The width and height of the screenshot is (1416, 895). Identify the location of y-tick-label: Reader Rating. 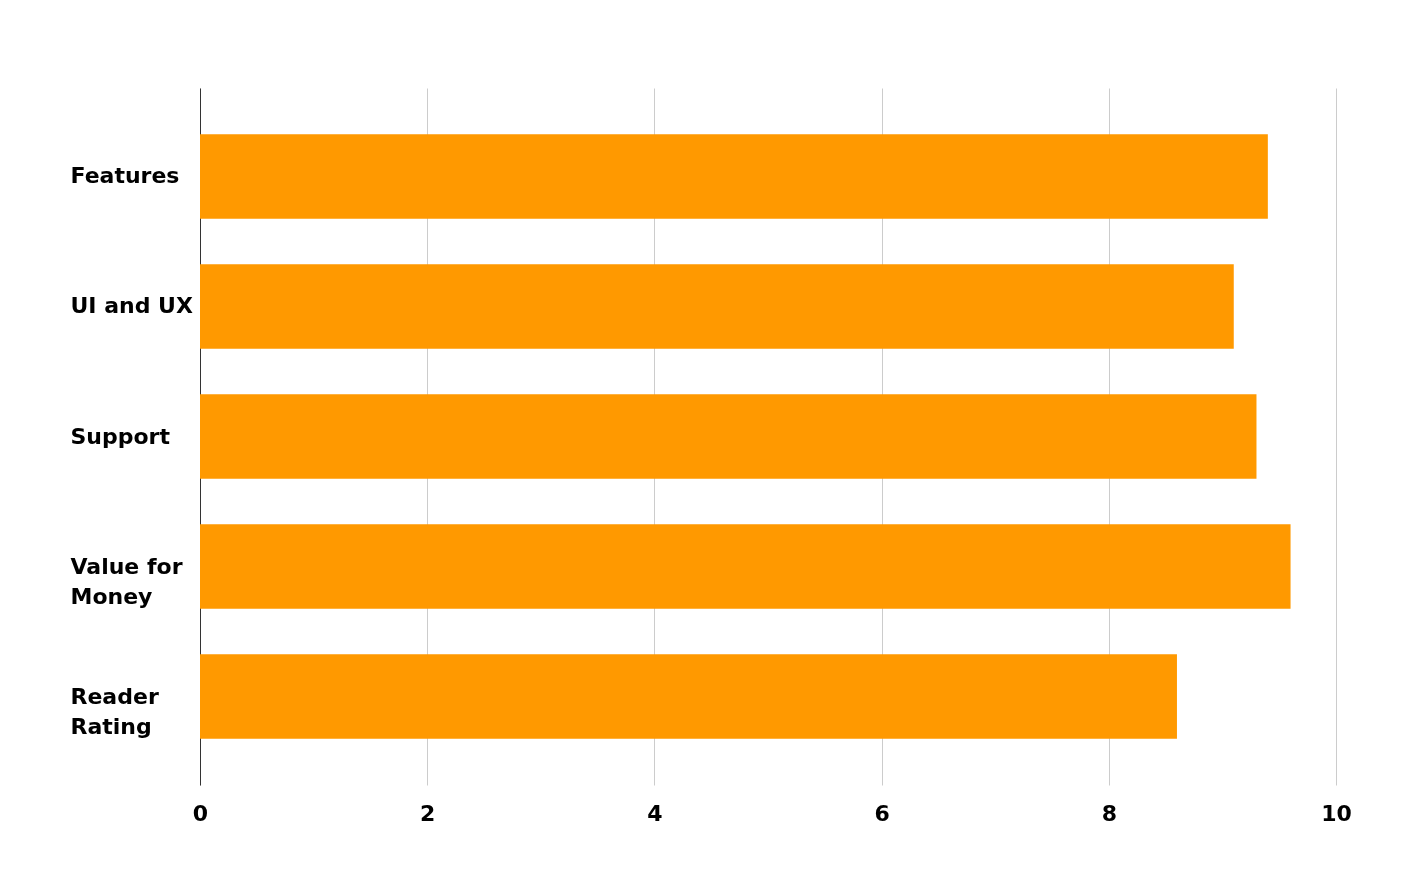
(114, 711).